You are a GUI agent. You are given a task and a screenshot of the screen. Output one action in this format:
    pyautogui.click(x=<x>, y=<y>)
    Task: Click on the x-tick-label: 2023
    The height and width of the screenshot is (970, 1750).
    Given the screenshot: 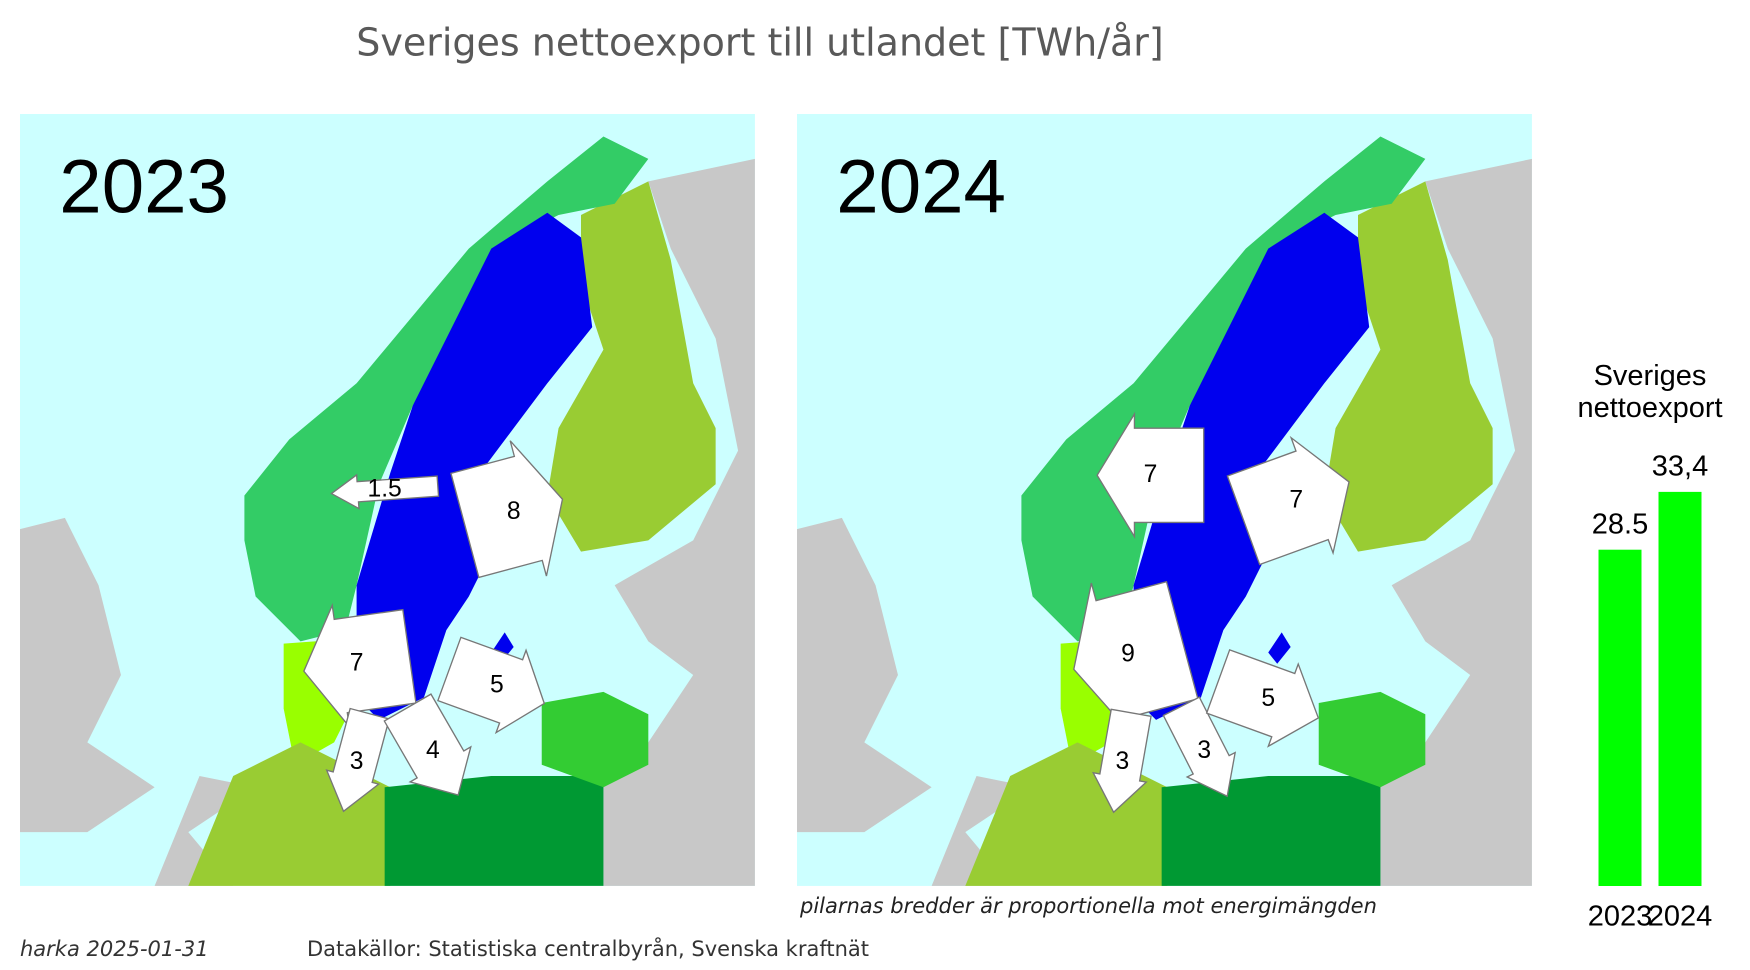 What is the action you would take?
    pyautogui.click(x=1620, y=917)
    